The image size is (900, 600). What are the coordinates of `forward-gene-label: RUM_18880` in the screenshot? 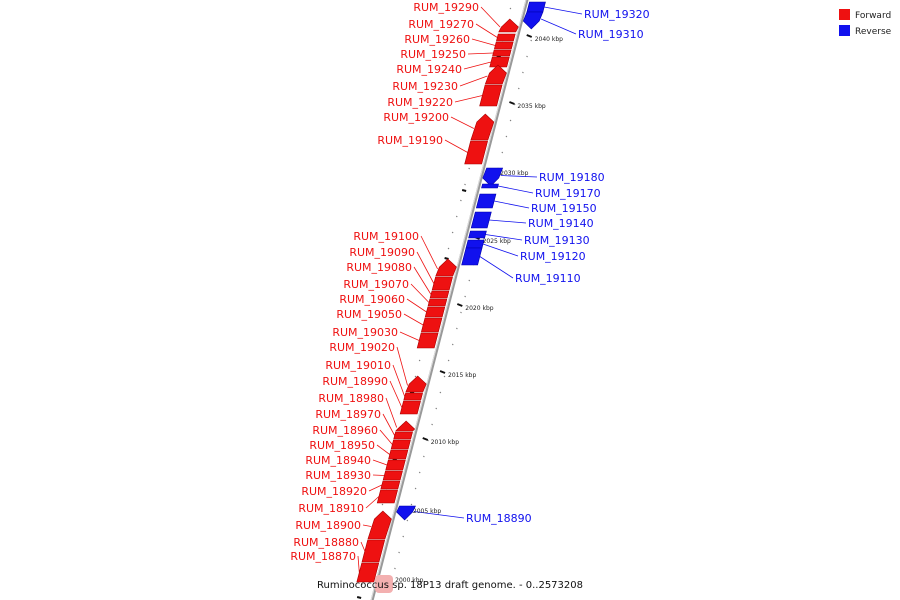 It's located at (326, 542).